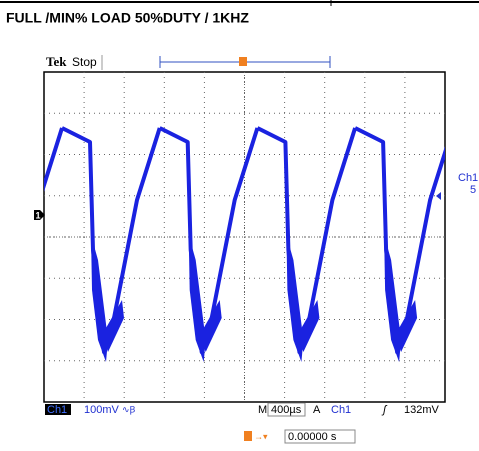 This screenshot has width=479, height=451. Describe the element at coordinates (312, 437) in the screenshot. I see `trigger-time: 0.00000 s` at that location.